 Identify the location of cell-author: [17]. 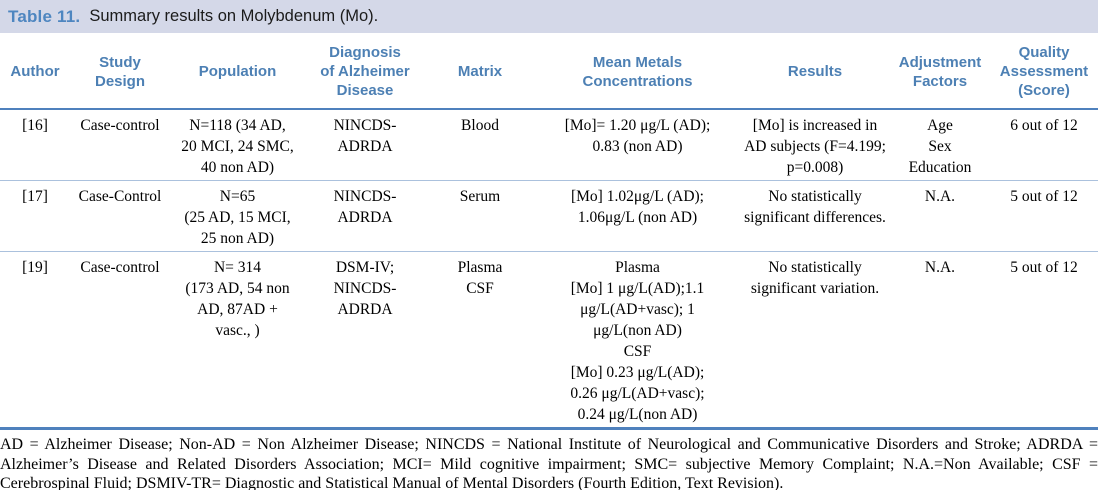
(35, 216).